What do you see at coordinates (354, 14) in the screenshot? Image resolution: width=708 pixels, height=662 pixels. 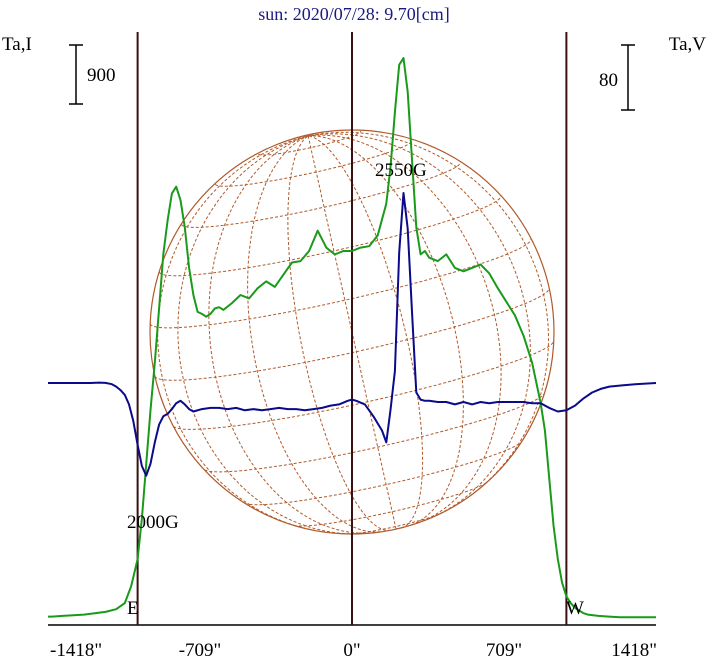 I see `chart-title: sun: 2020/07/28: 9.70[cm]` at bounding box center [354, 14].